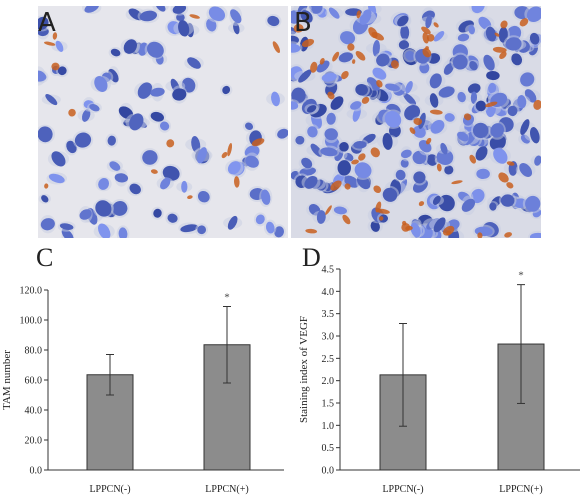 This screenshot has width=586, height=500. I want to click on y-tick-label: 2.5, so click(328, 359).